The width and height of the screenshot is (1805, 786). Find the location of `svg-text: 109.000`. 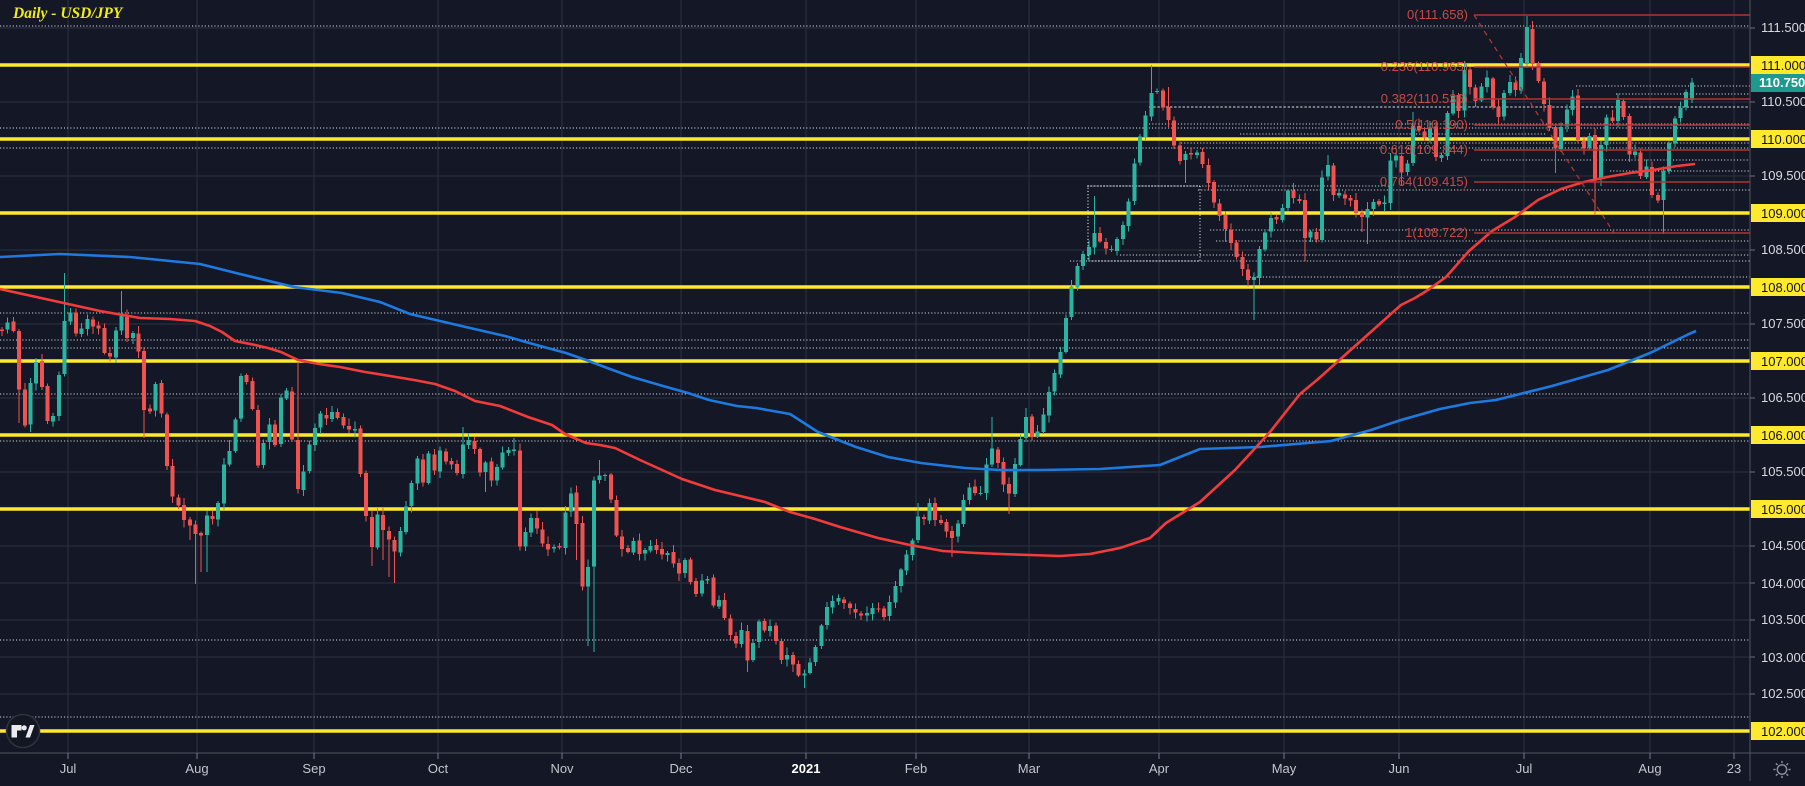

svg-text: 109.000 is located at coordinates (1783, 213).